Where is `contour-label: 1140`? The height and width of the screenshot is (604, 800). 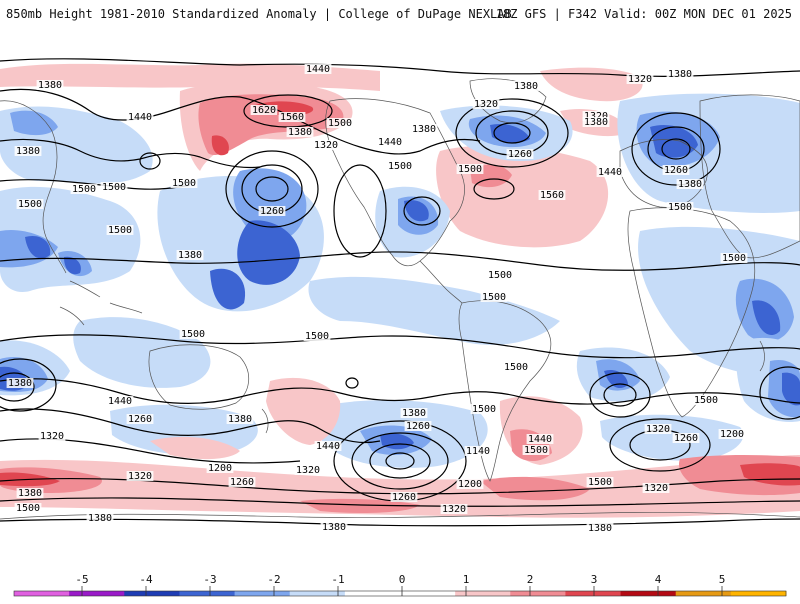 contour-label: 1140 is located at coordinates (478, 451).